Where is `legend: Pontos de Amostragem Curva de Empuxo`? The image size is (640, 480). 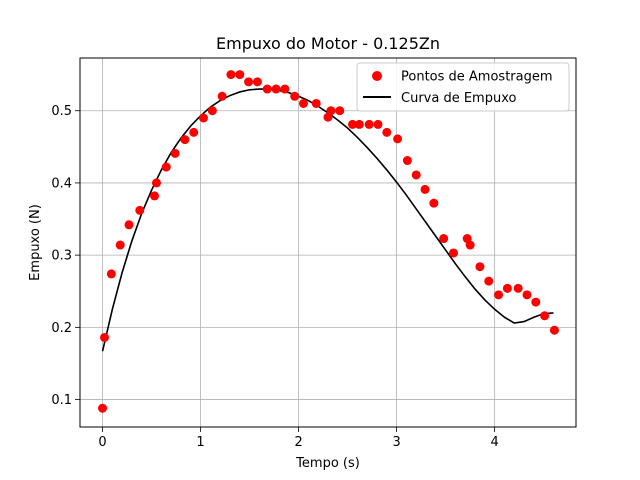
legend: Pontos de Amostragem Curva de Empuxo is located at coordinates (463, 87).